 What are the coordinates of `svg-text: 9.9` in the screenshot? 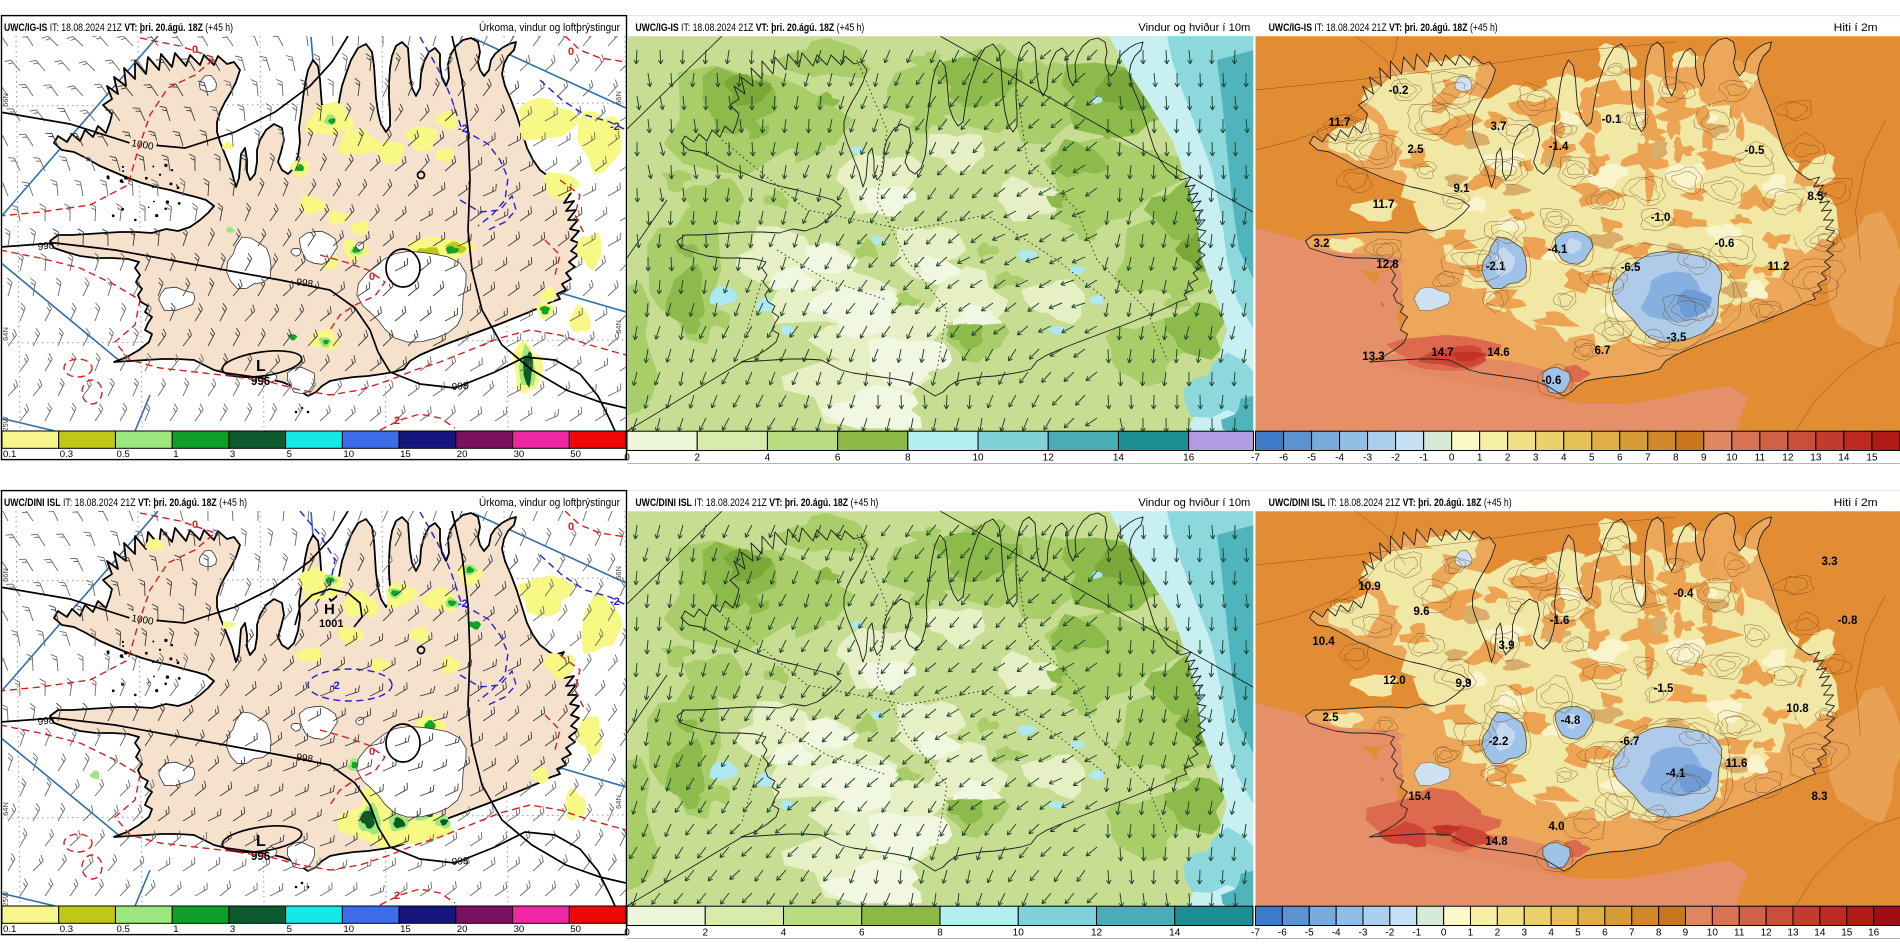 It's located at (1464, 684).